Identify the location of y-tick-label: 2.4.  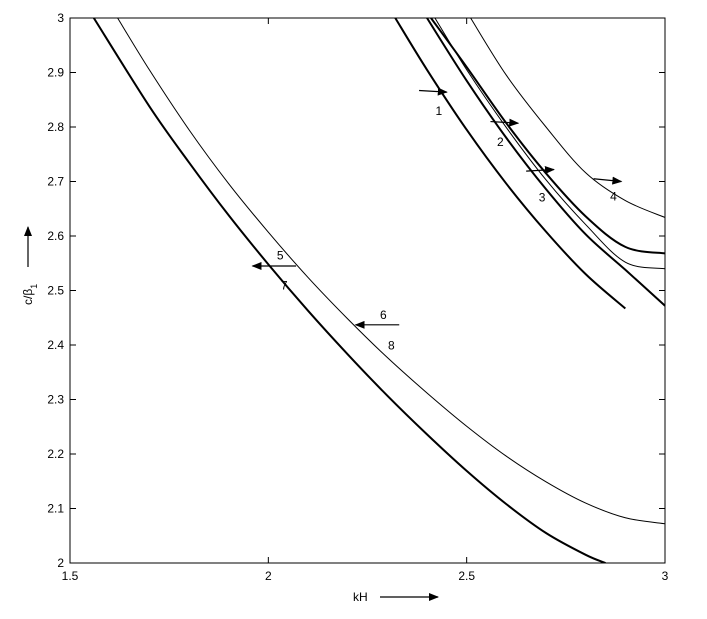
(55, 345).